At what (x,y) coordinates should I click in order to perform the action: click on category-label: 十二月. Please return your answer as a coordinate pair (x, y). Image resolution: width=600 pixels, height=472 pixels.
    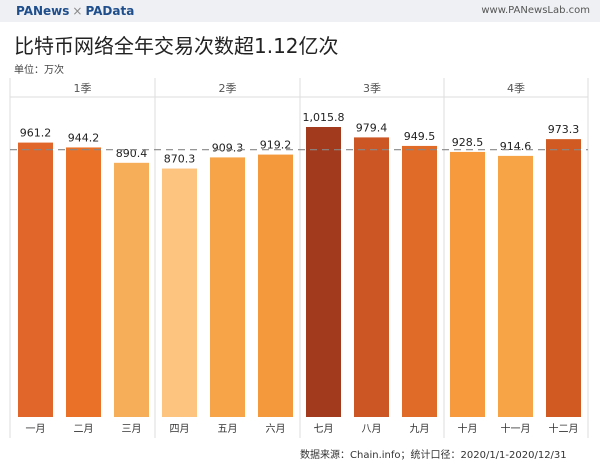
    Looking at the image, I should click on (564, 428).